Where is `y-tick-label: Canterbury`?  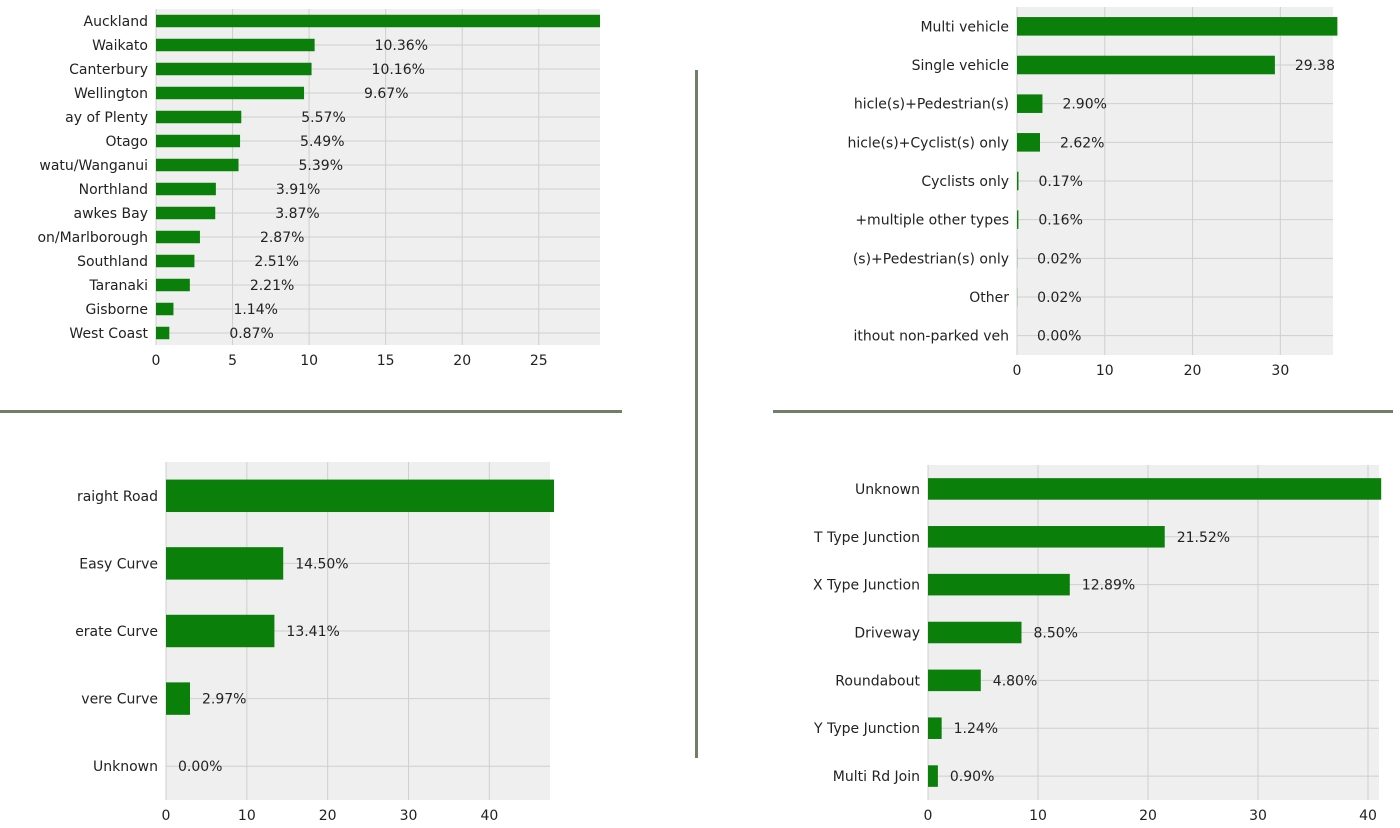 y-tick-label: Canterbury is located at coordinates (108, 70).